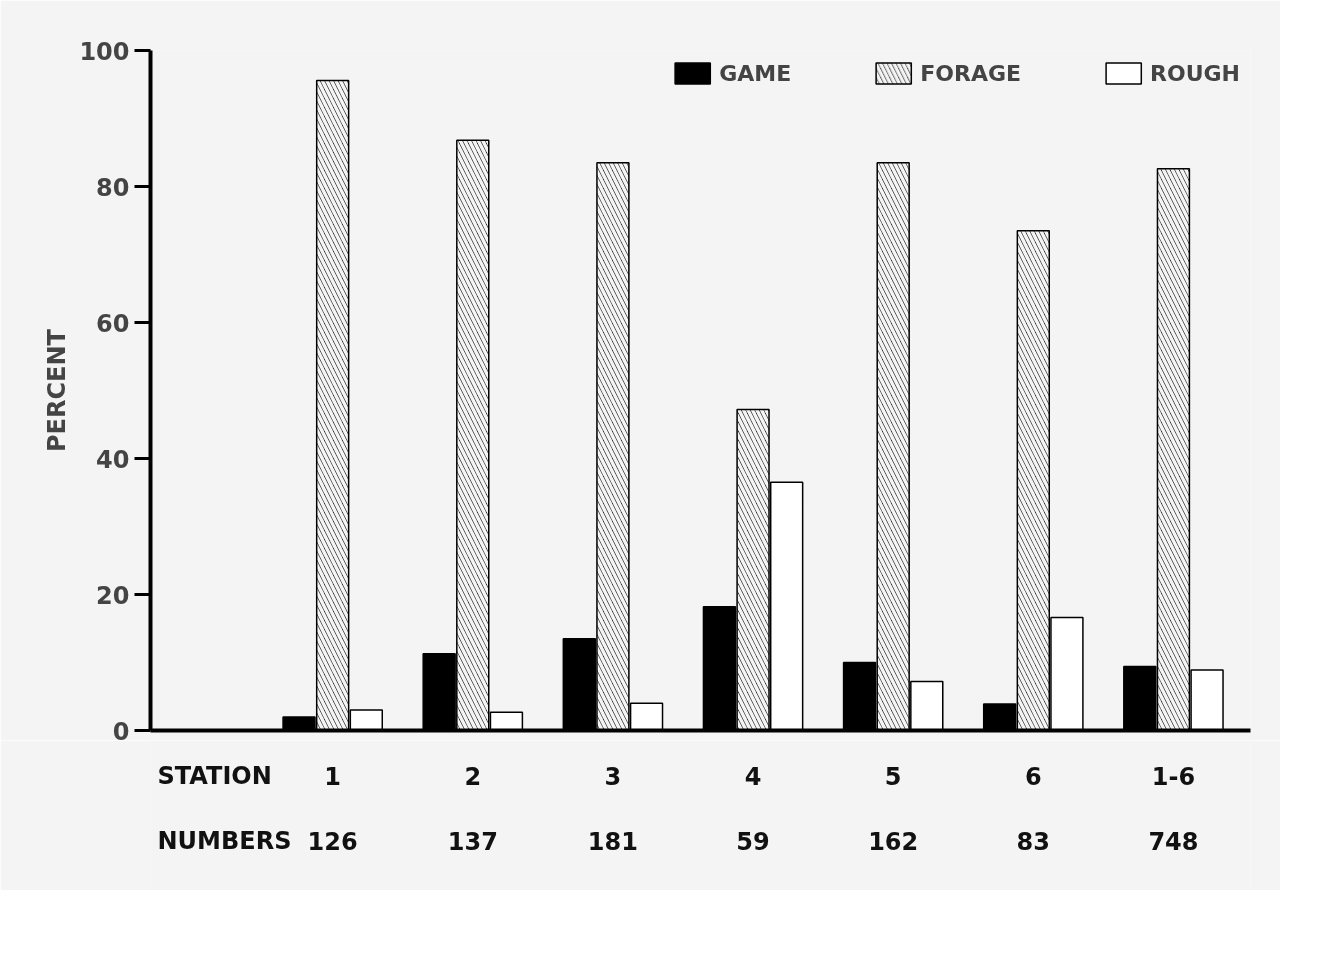 The width and height of the screenshot is (1323, 958). I want to click on y-axis-title: PERCENT, so click(57, 390).